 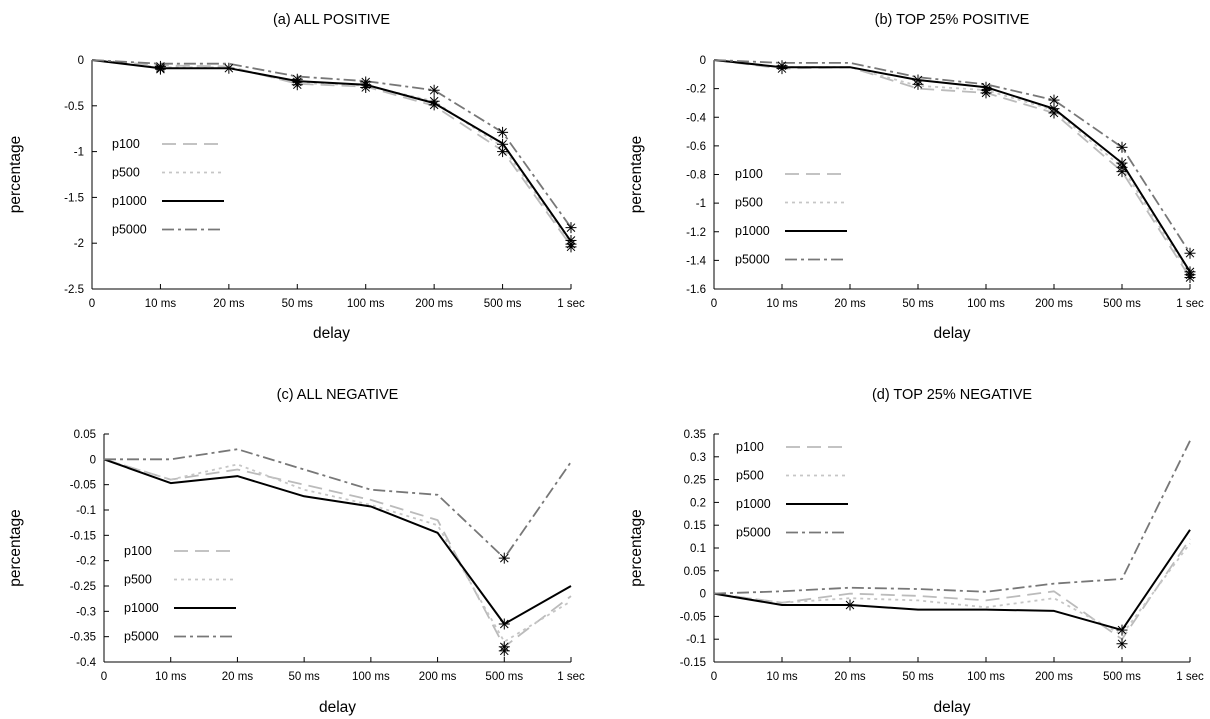 What do you see at coordinates (83, 638) in the screenshot?
I see `y-tick-label: -0.35` at bounding box center [83, 638].